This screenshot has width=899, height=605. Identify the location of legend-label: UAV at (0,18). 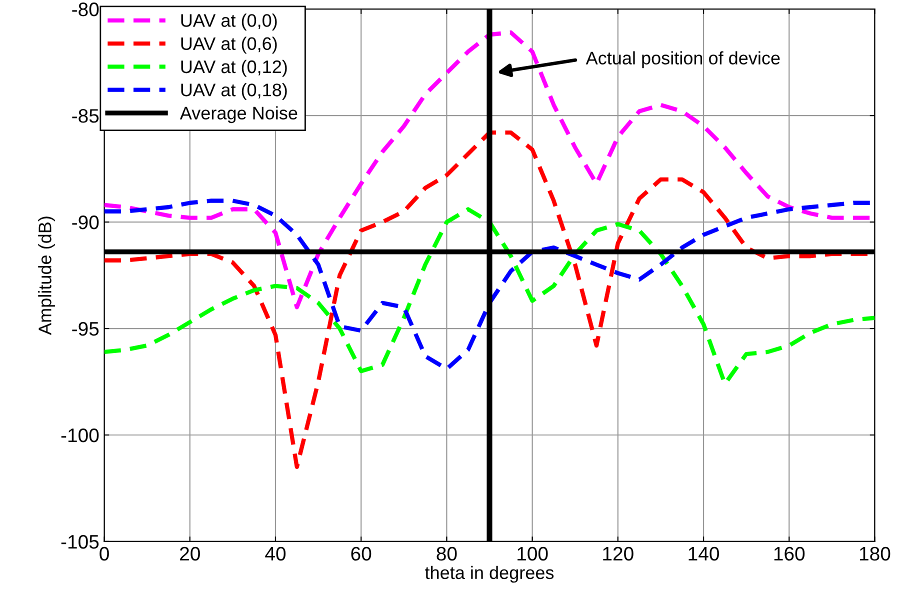
(234, 91).